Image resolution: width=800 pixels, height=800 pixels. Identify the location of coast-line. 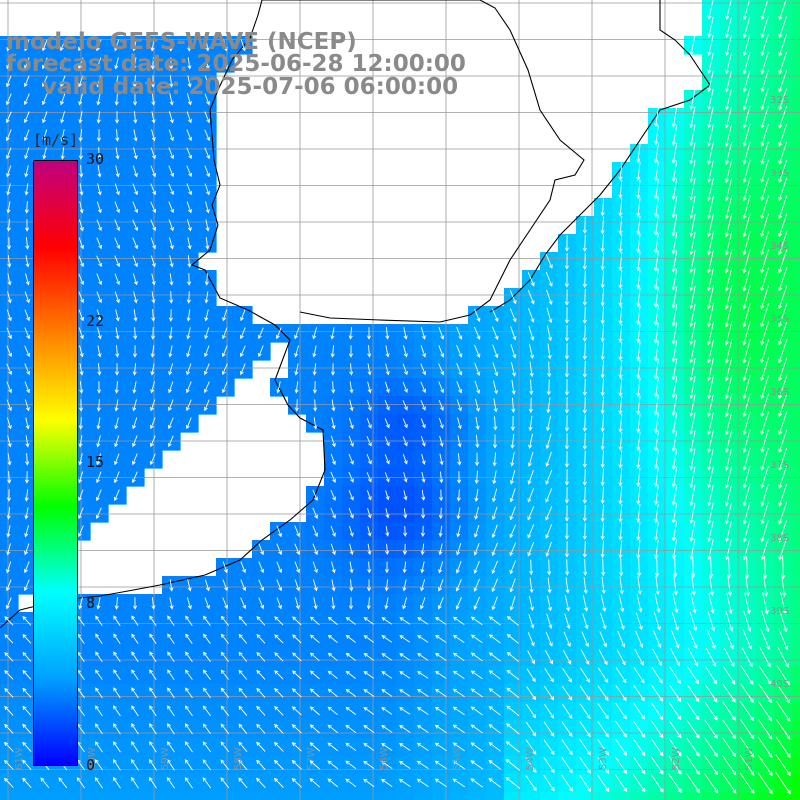
(600, 156).